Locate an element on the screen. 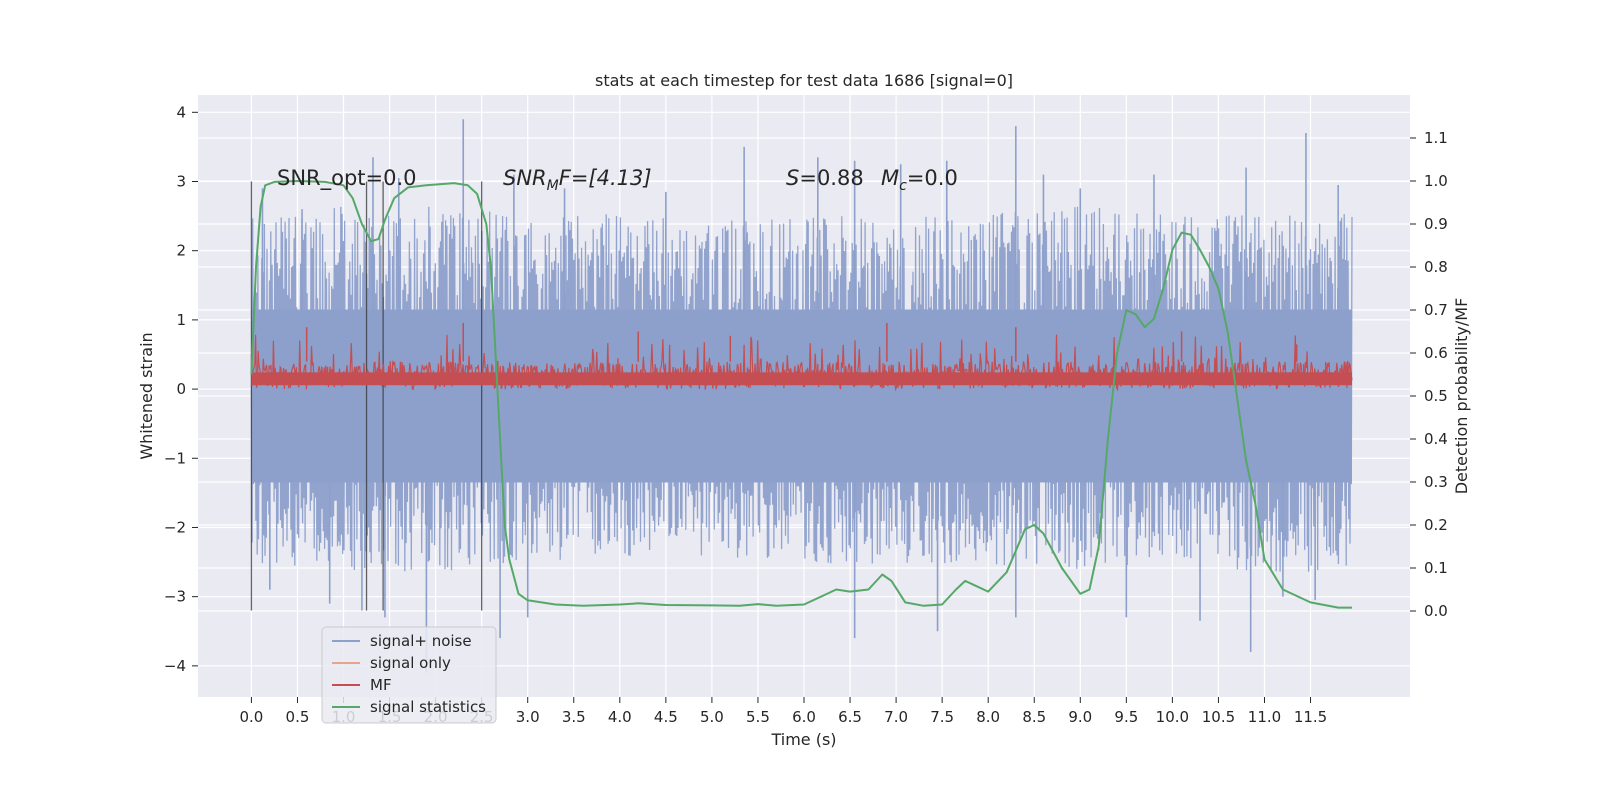 The width and height of the screenshot is (1600, 800). x-tick-label: 9.0 is located at coordinates (1080, 717).